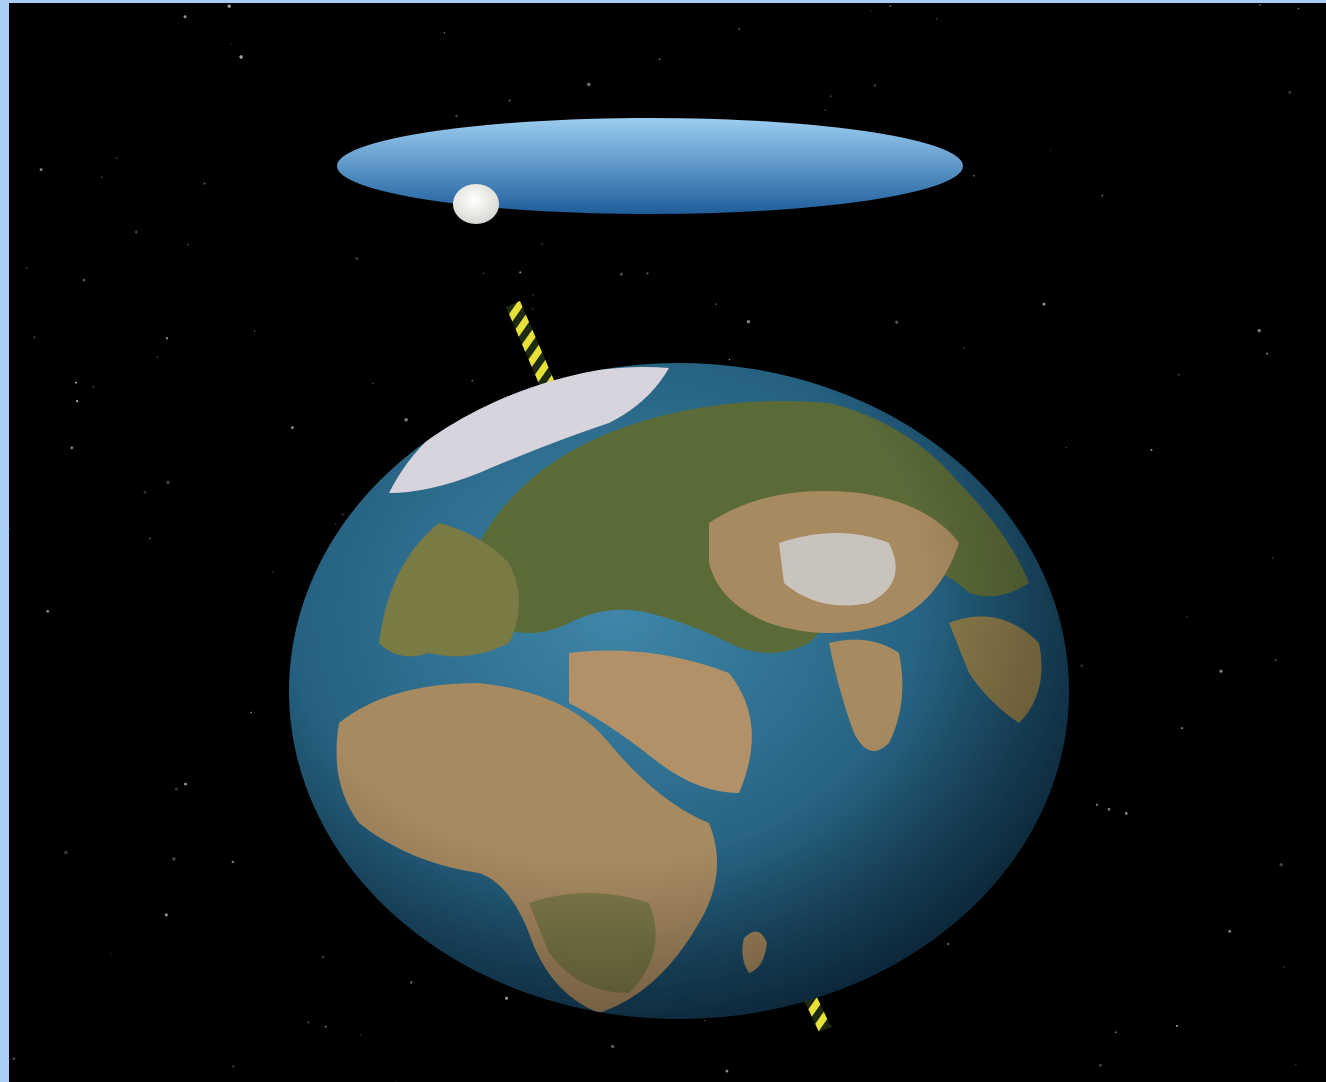  Describe the element at coordinates (4, 541) in the screenshot. I see `frame-border-left` at that location.